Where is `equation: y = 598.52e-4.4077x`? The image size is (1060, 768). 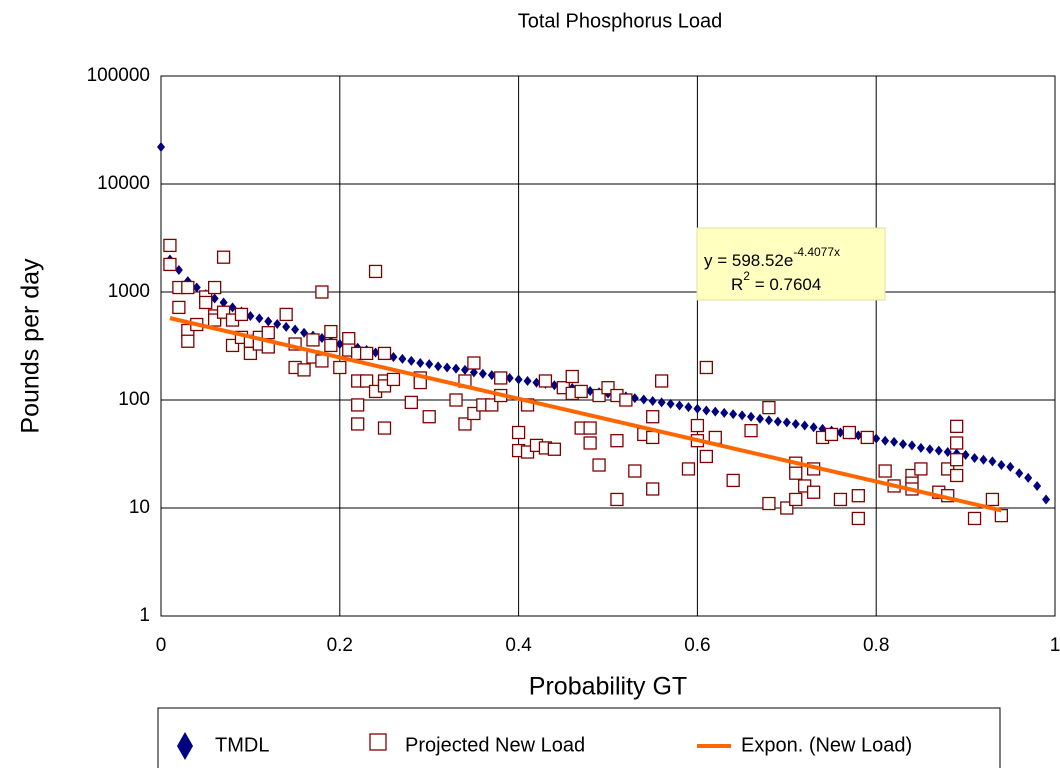
equation: y = 598.52e-4.4077x is located at coordinates (772, 257).